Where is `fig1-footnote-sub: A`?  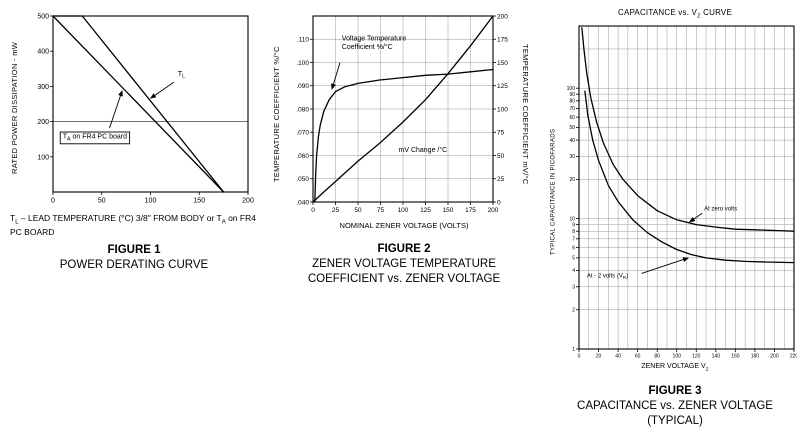 fig1-footnote-sub: A is located at coordinates (223, 222).